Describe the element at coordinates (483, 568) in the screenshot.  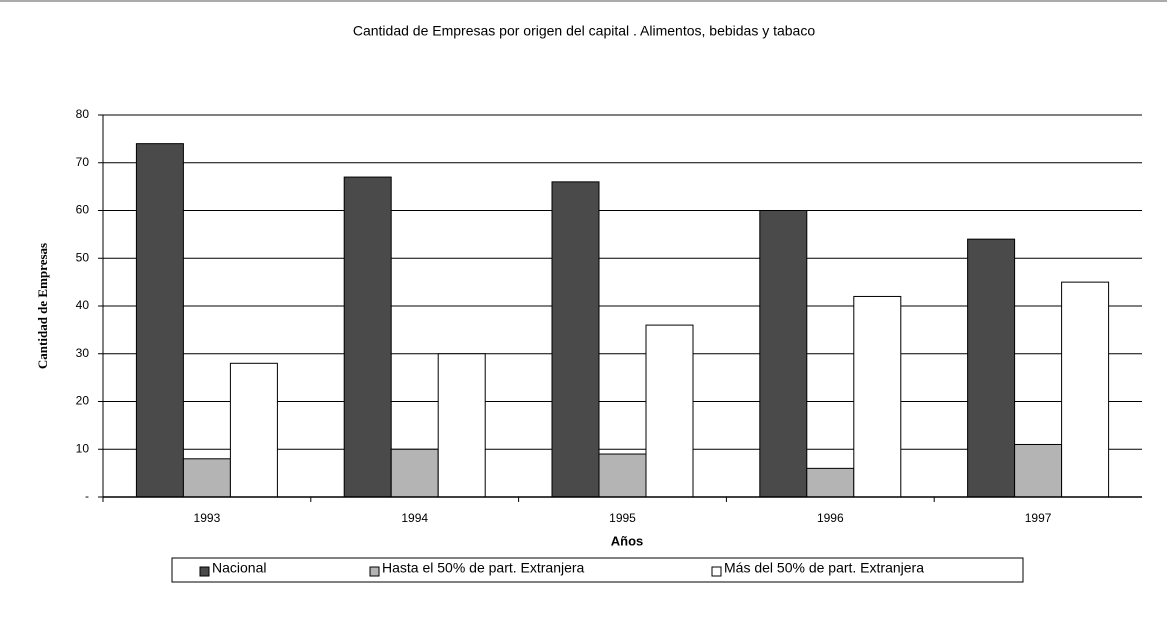
I see `legend-label: Hasta el 50% de part. Extranjera` at that location.